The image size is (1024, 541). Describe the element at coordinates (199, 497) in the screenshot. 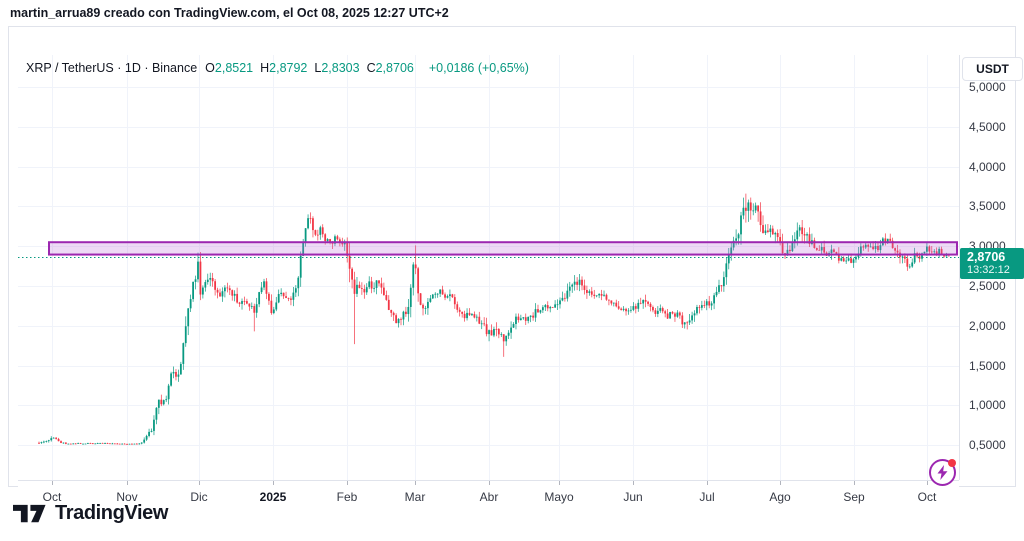

I see `time-tick-label: Dic` at that location.